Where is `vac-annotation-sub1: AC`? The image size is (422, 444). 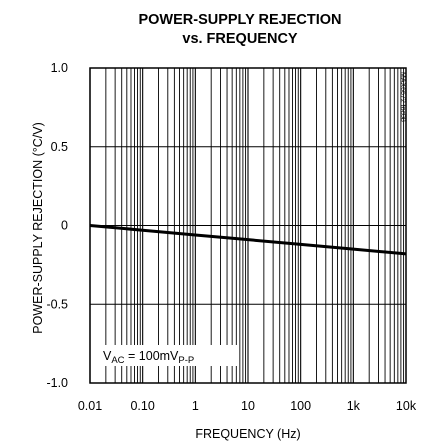
vac-annotation-sub1: AC is located at coordinates (117, 360).